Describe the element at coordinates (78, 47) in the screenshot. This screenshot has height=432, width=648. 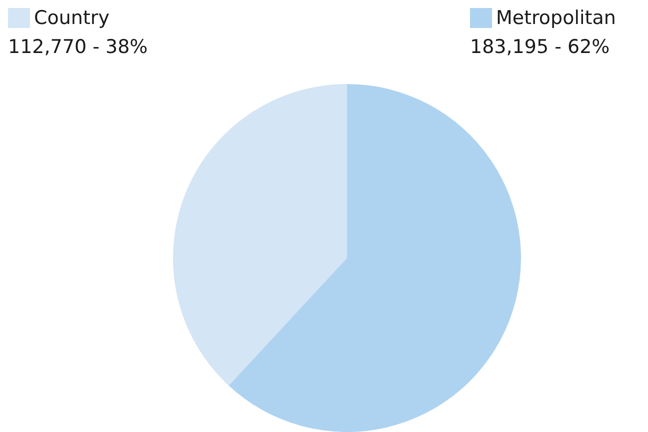
I see `data-label: 112,770 - 38%` at that location.